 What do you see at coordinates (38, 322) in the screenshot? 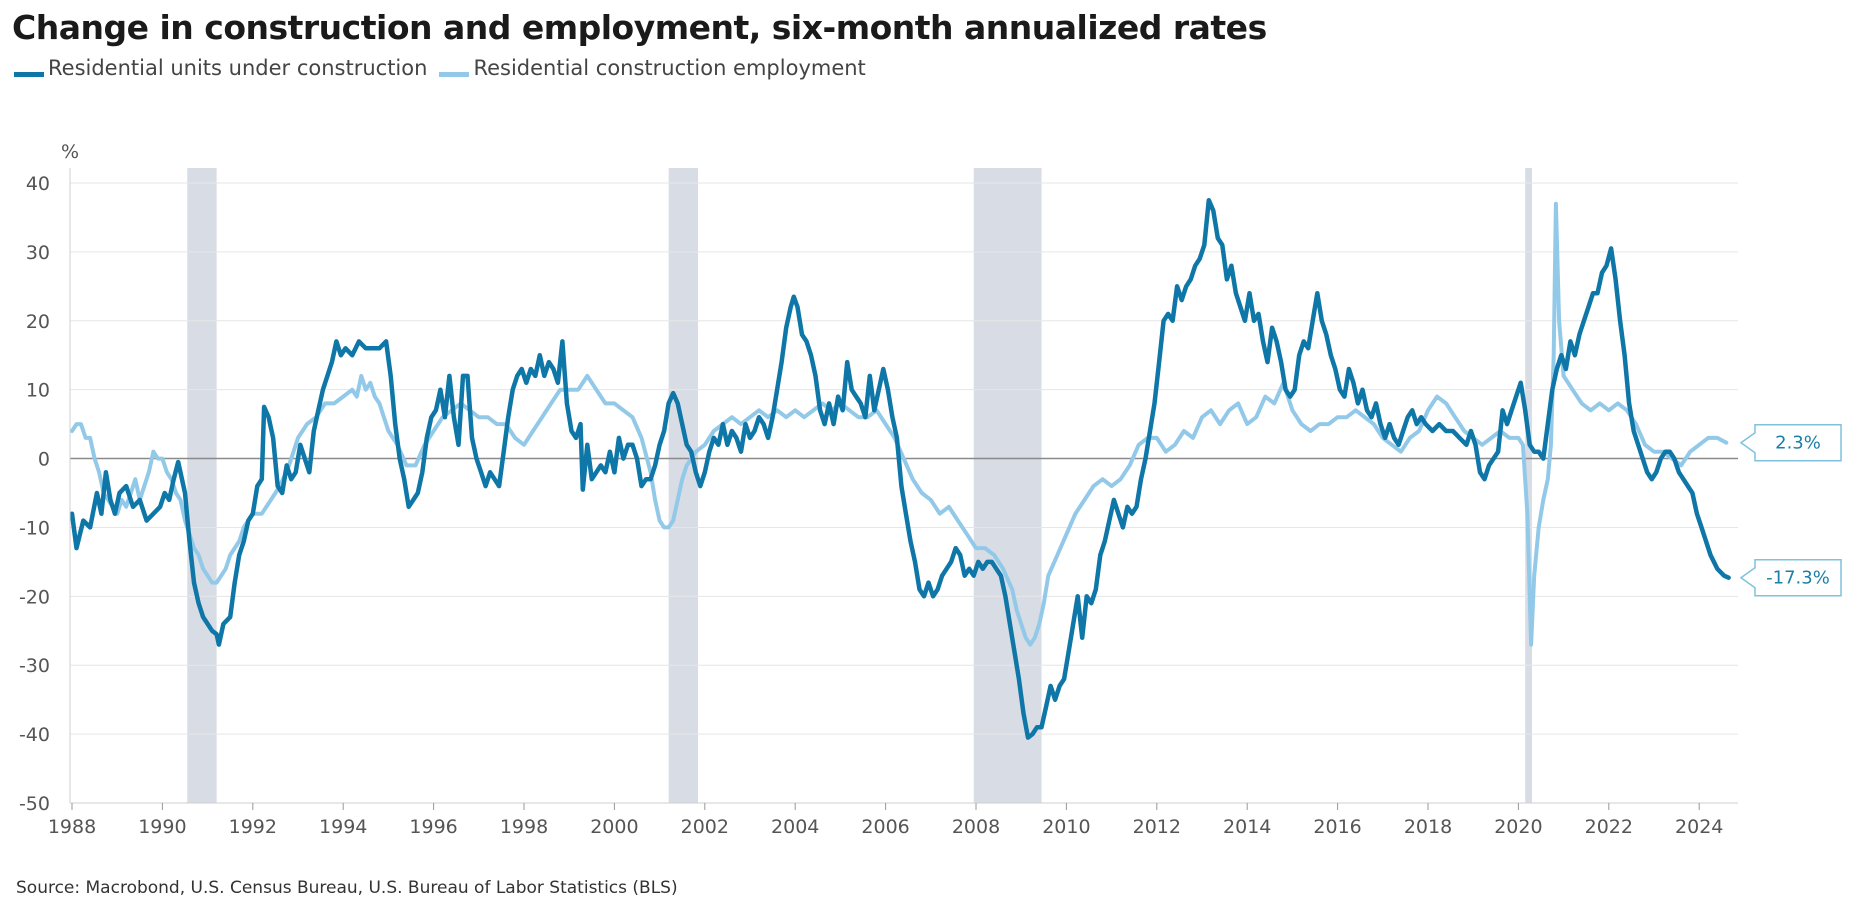
I see `y-tick-label: 20` at bounding box center [38, 322].